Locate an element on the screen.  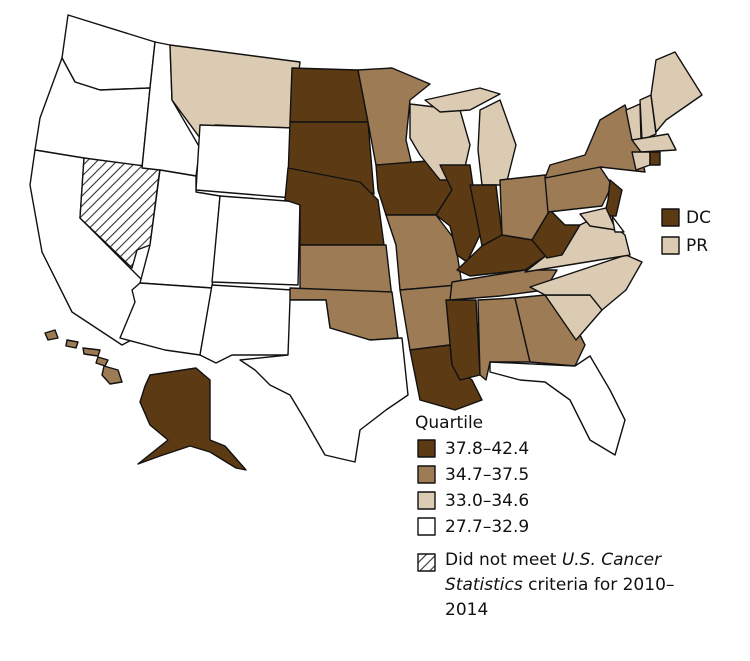
legend-swatch-not-met is located at coordinates (426, 562).